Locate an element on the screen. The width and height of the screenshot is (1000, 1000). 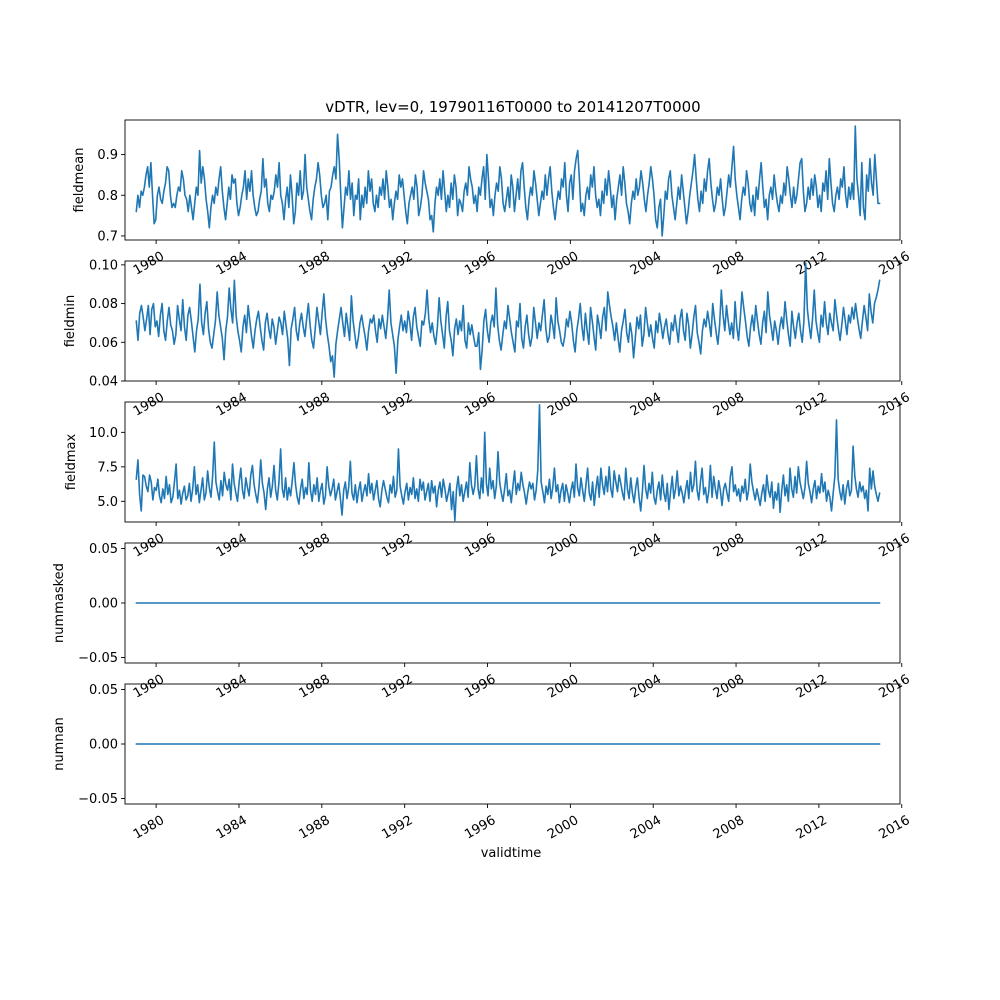
y-tick-label-fieldmin: 0.10 is located at coordinates (103, 265).